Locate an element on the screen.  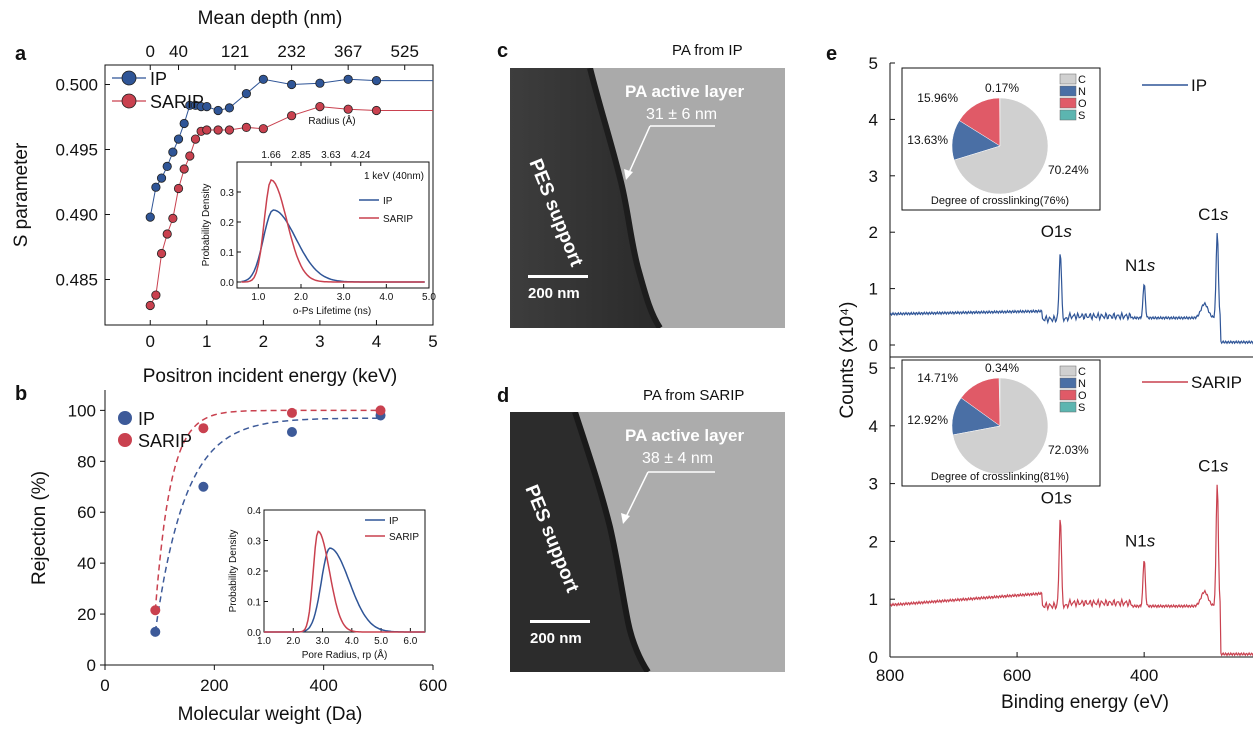
panel-c-scale-bar is located at coordinates (558, 276).